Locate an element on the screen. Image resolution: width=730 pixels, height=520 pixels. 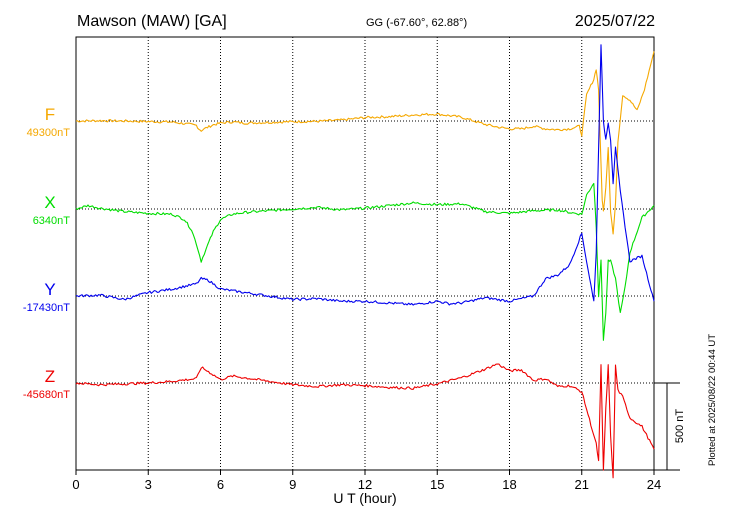
x-tick-label: 12 is located at coordinates (365, 484).